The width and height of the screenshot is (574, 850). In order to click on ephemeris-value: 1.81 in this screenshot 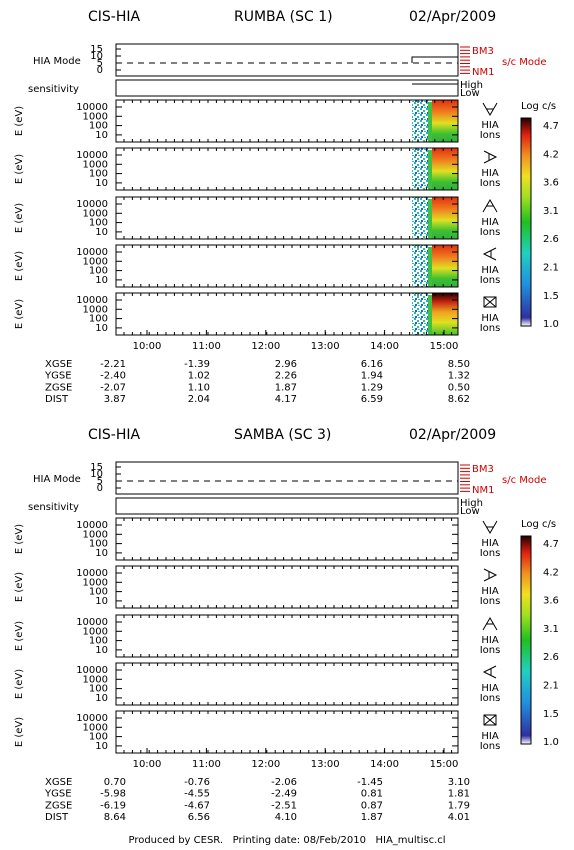, I will do `click(459, 794)`.